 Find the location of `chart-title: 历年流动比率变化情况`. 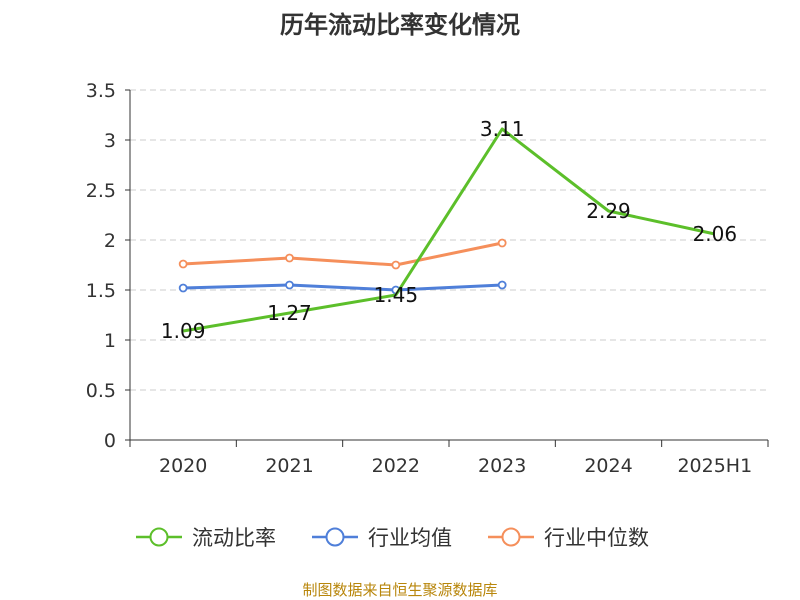

chart-title: 历年流动比率变化情况 is located at coordinates (400, 25).